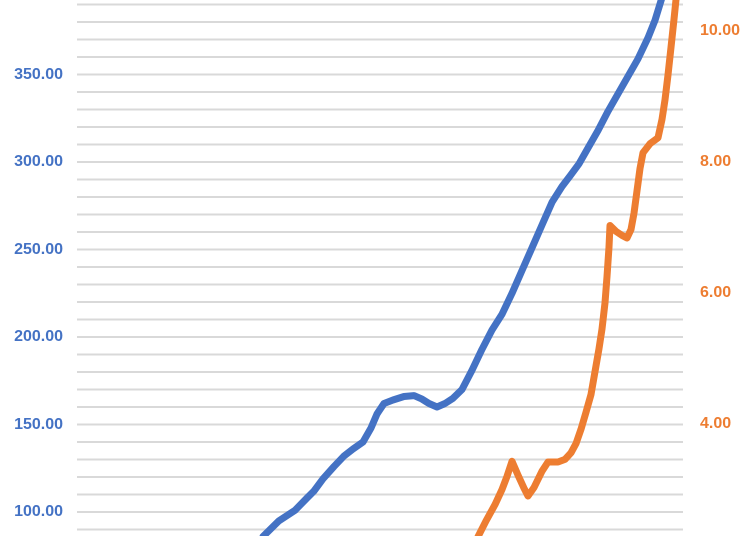  What do you see at coordinates (38, 424) in the screenshot?
I see `left-axis-tick-label: 150.00` at bounding box center [38, 424].